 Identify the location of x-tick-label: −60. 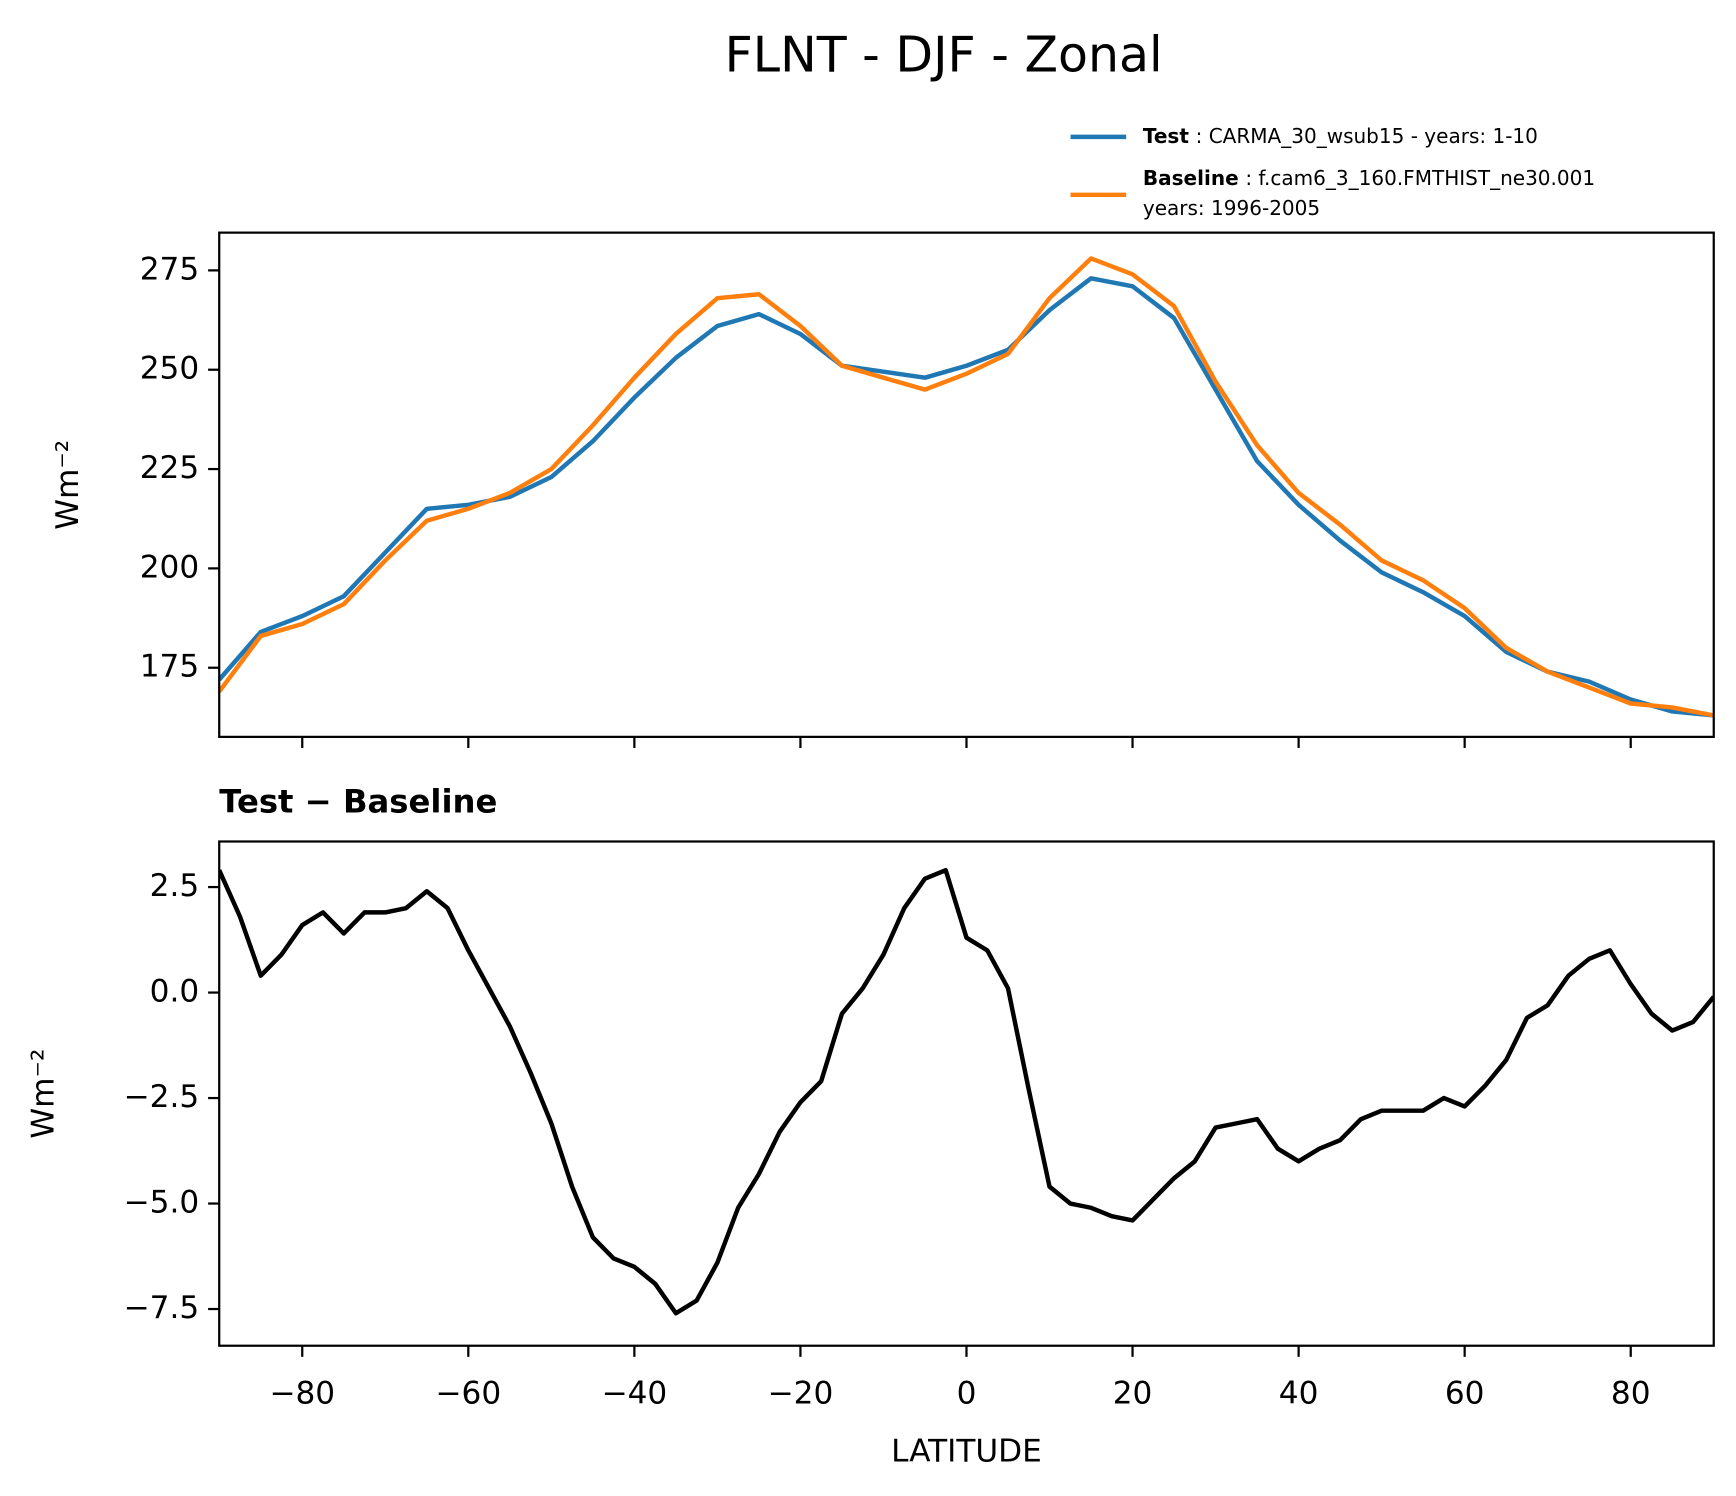
(468, 1394).